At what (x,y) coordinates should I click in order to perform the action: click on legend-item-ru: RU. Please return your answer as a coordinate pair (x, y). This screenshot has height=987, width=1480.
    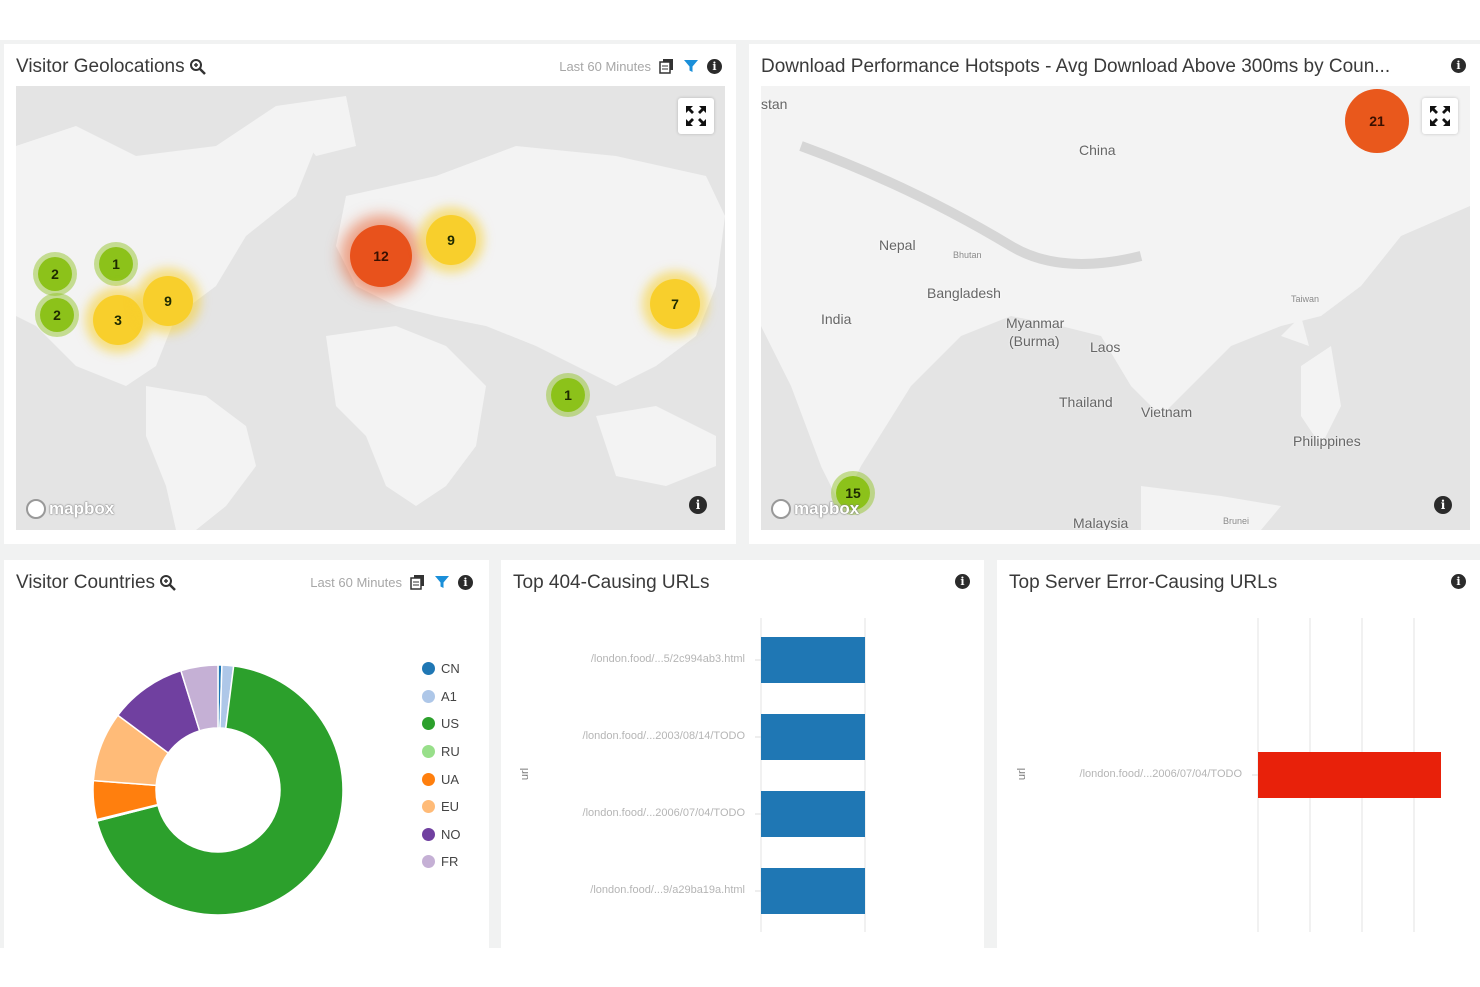
    Looking at the image, I should click on (441, 752).